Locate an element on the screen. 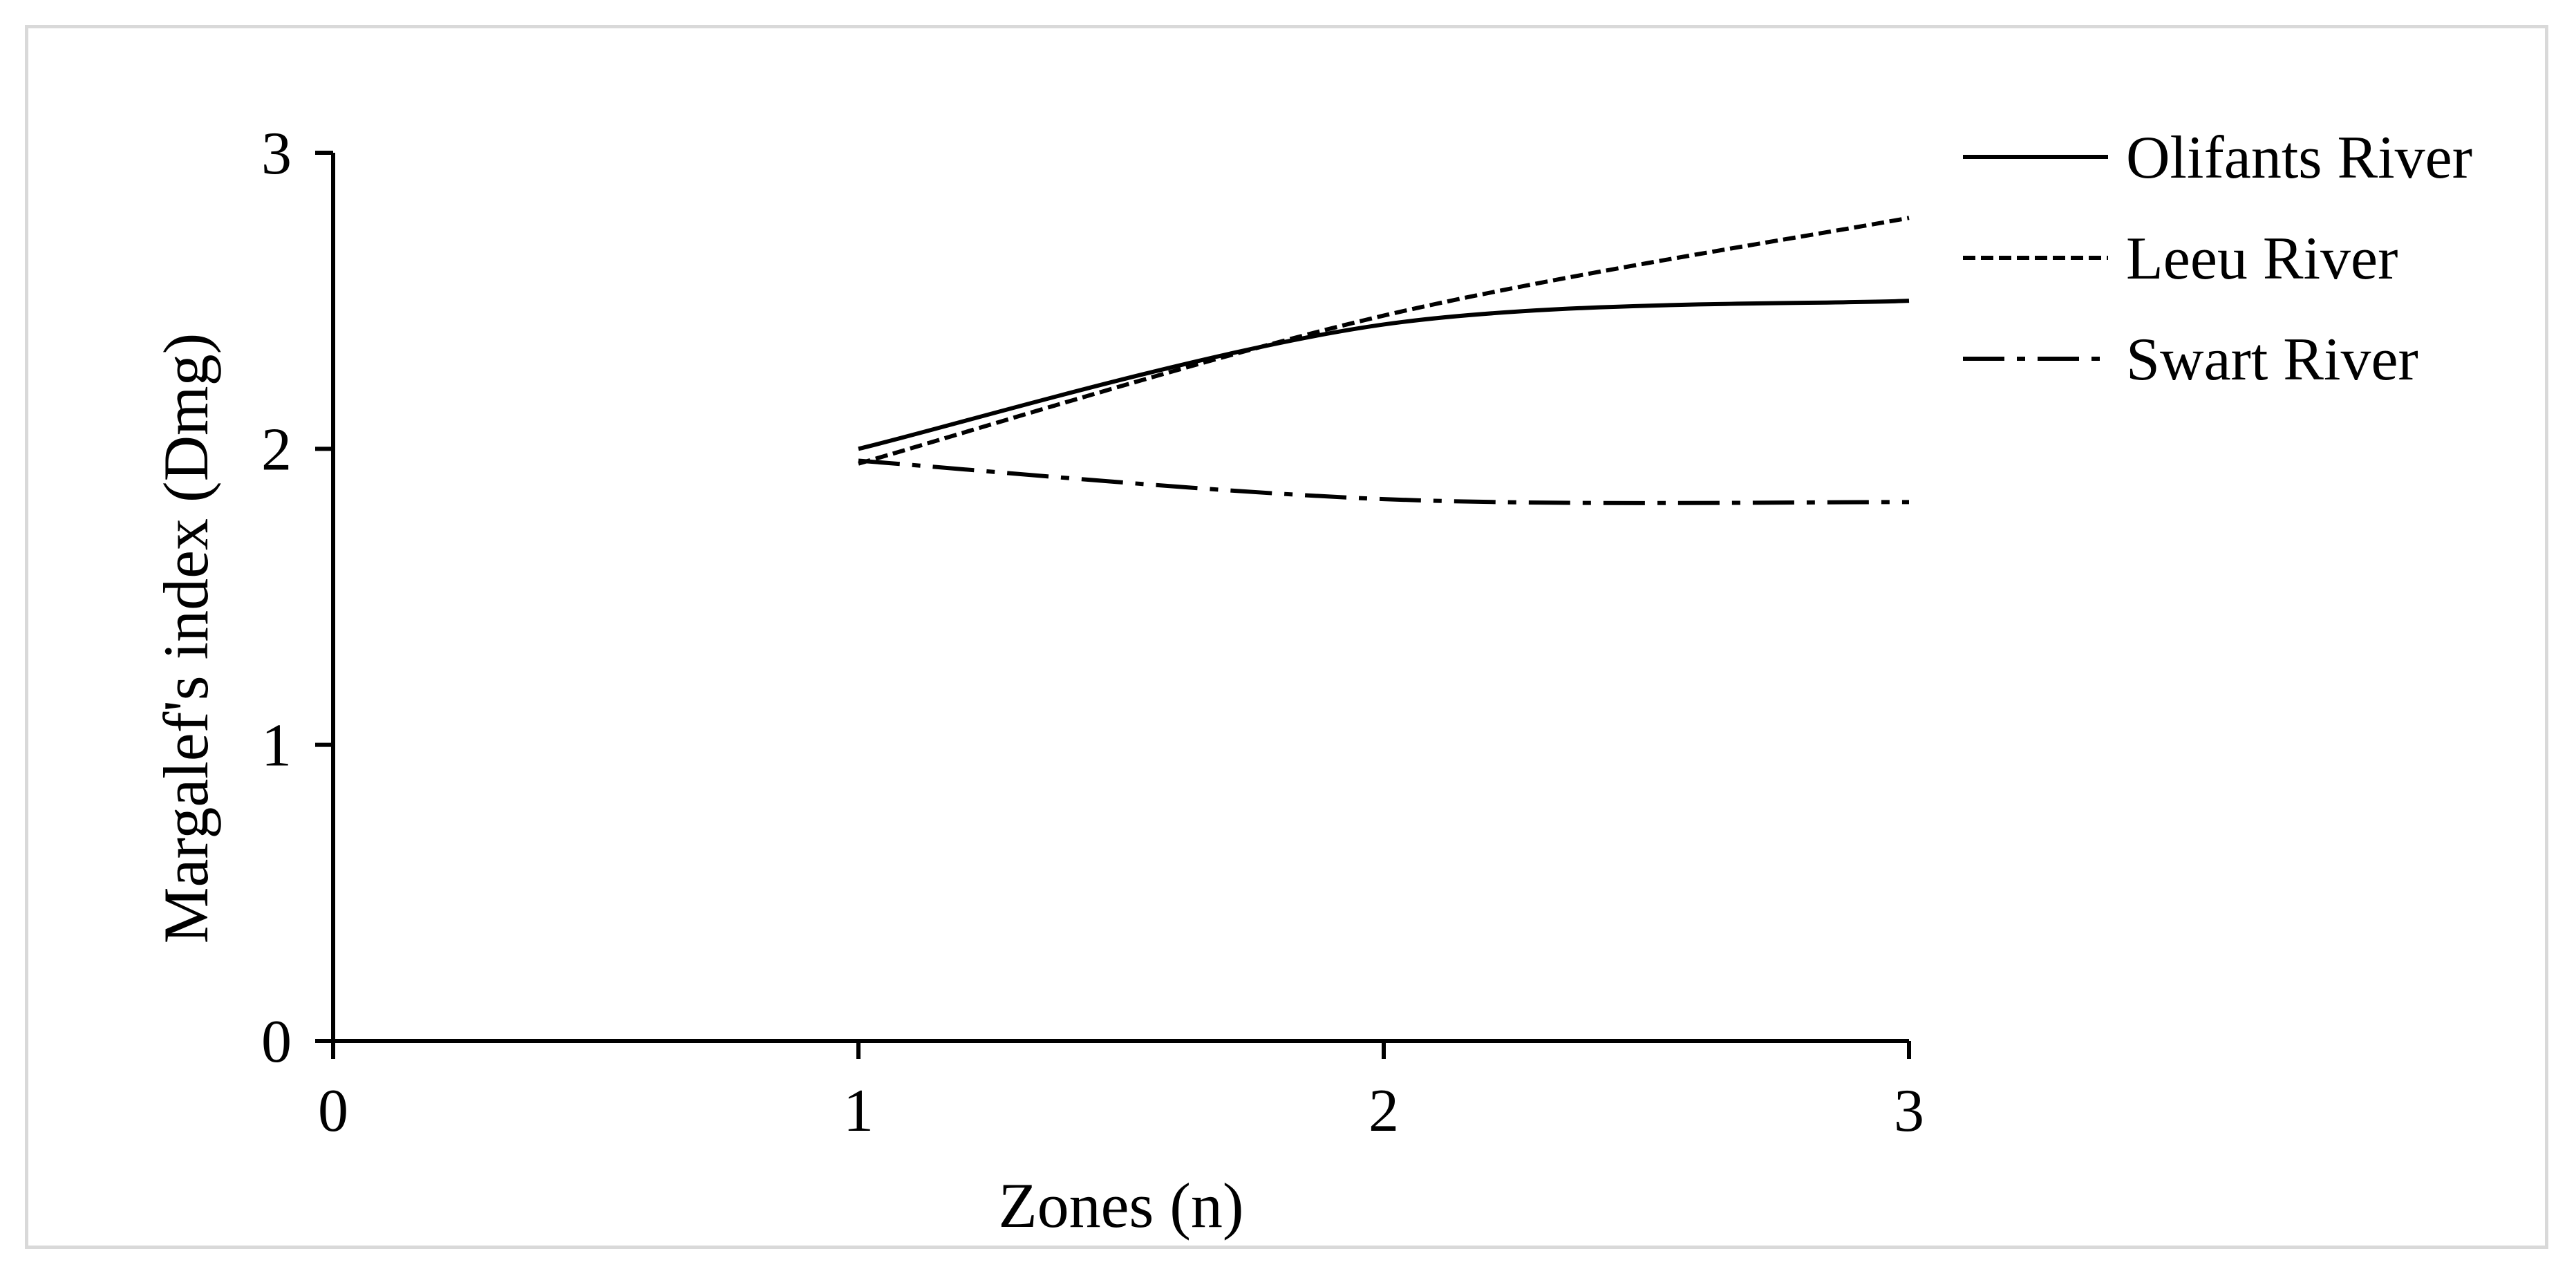 This screenshot has width=2576, height=1278. series-lines is located at coordinates (1384, 360).